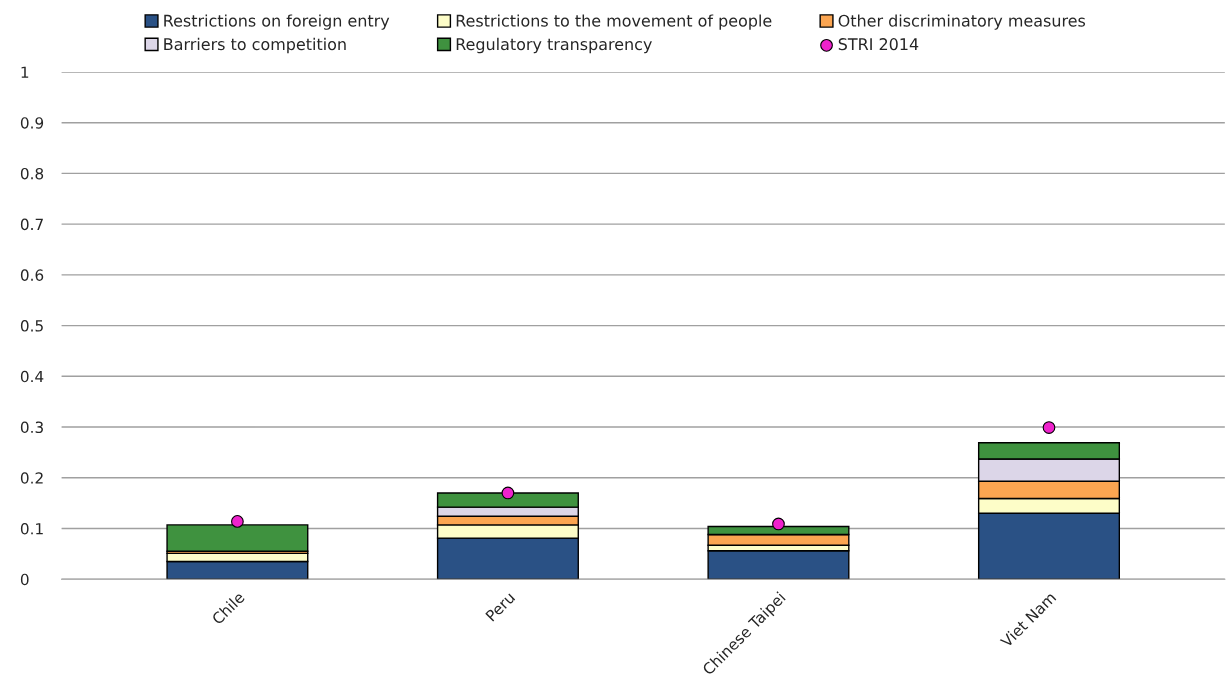 This screenshot has height=692, width=1231. Describe the element at coordinates (878, 44) in the screenshot. I see `legend-label: STRI 2014` at that location.